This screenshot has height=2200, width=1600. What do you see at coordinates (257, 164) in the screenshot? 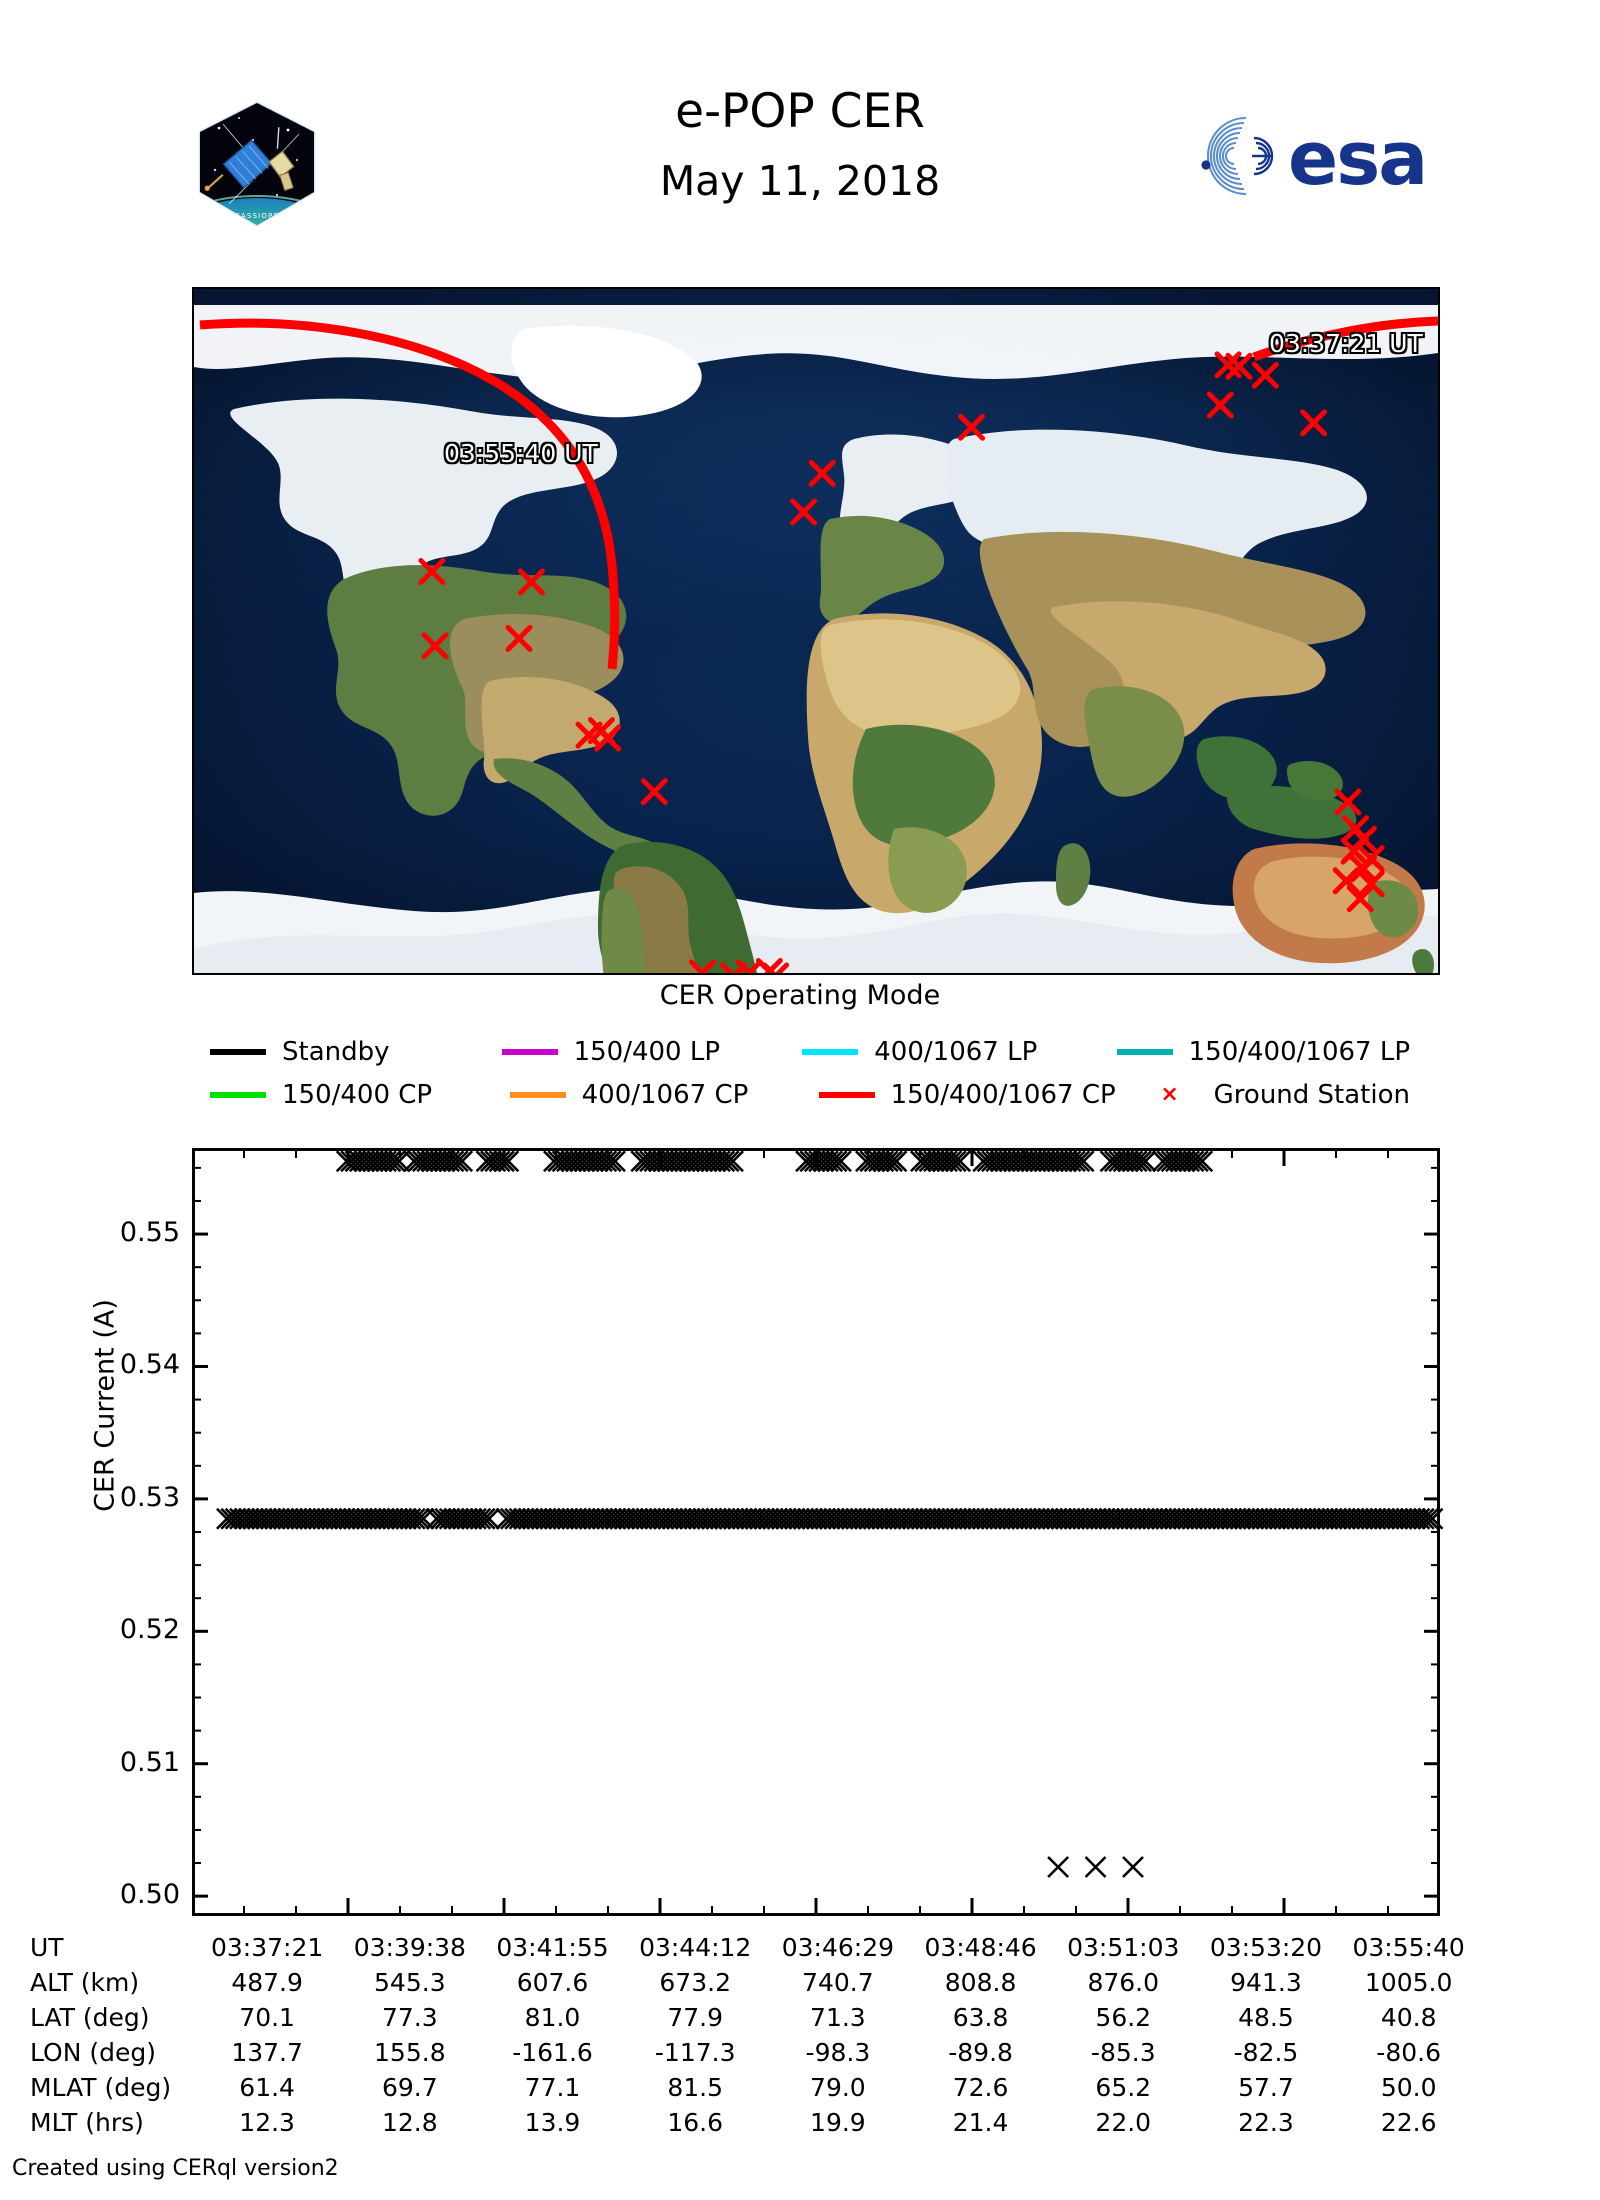
I see `cassiope-logo: CASSIOPE` at bounding box center [257, 164].